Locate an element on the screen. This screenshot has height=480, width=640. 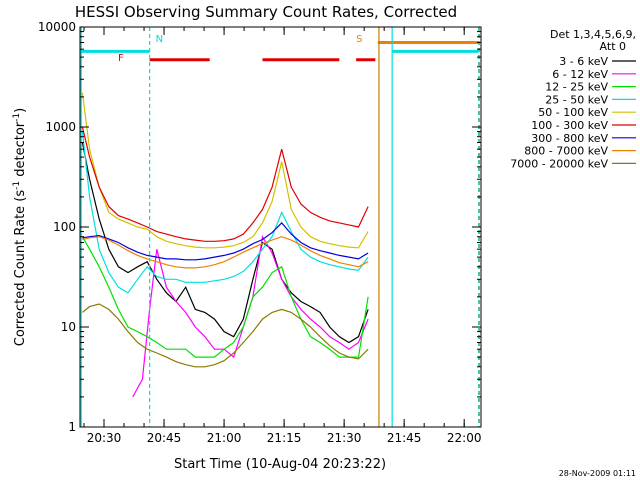
y-axis-label: Corrected Count Rate (s-1 detector-1) is located at coordinates (20, 227).